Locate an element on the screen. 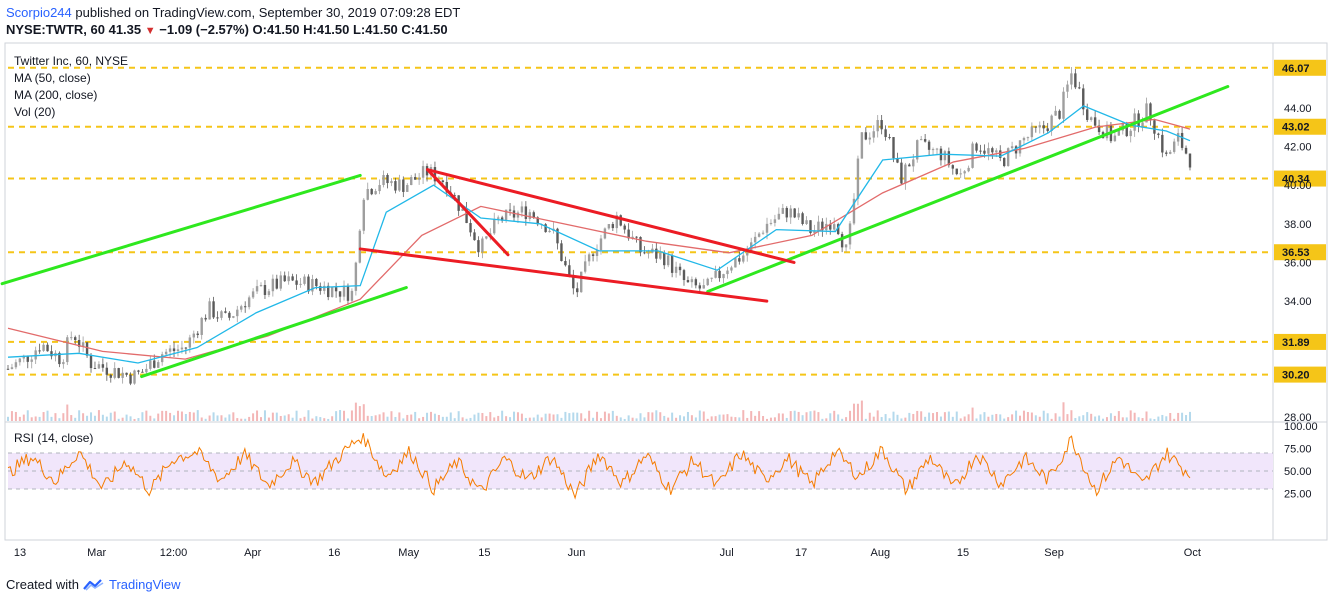  author-link: Scorpio244 is located at coordinates (39, 12).